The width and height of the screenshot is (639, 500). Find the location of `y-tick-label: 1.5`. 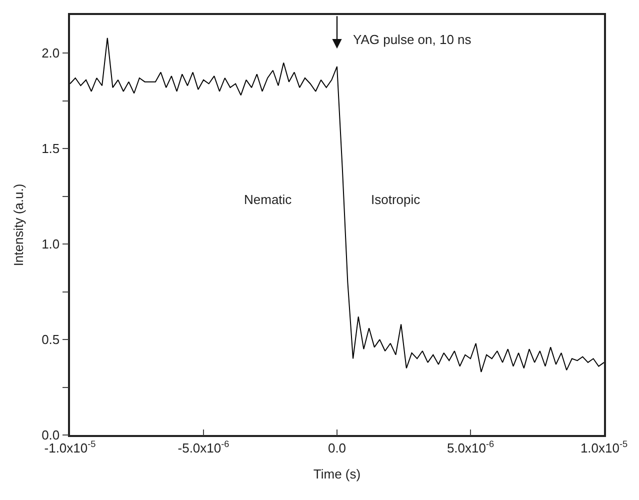

y-tick-label: 1.5 is located at coordinates (51, 148).